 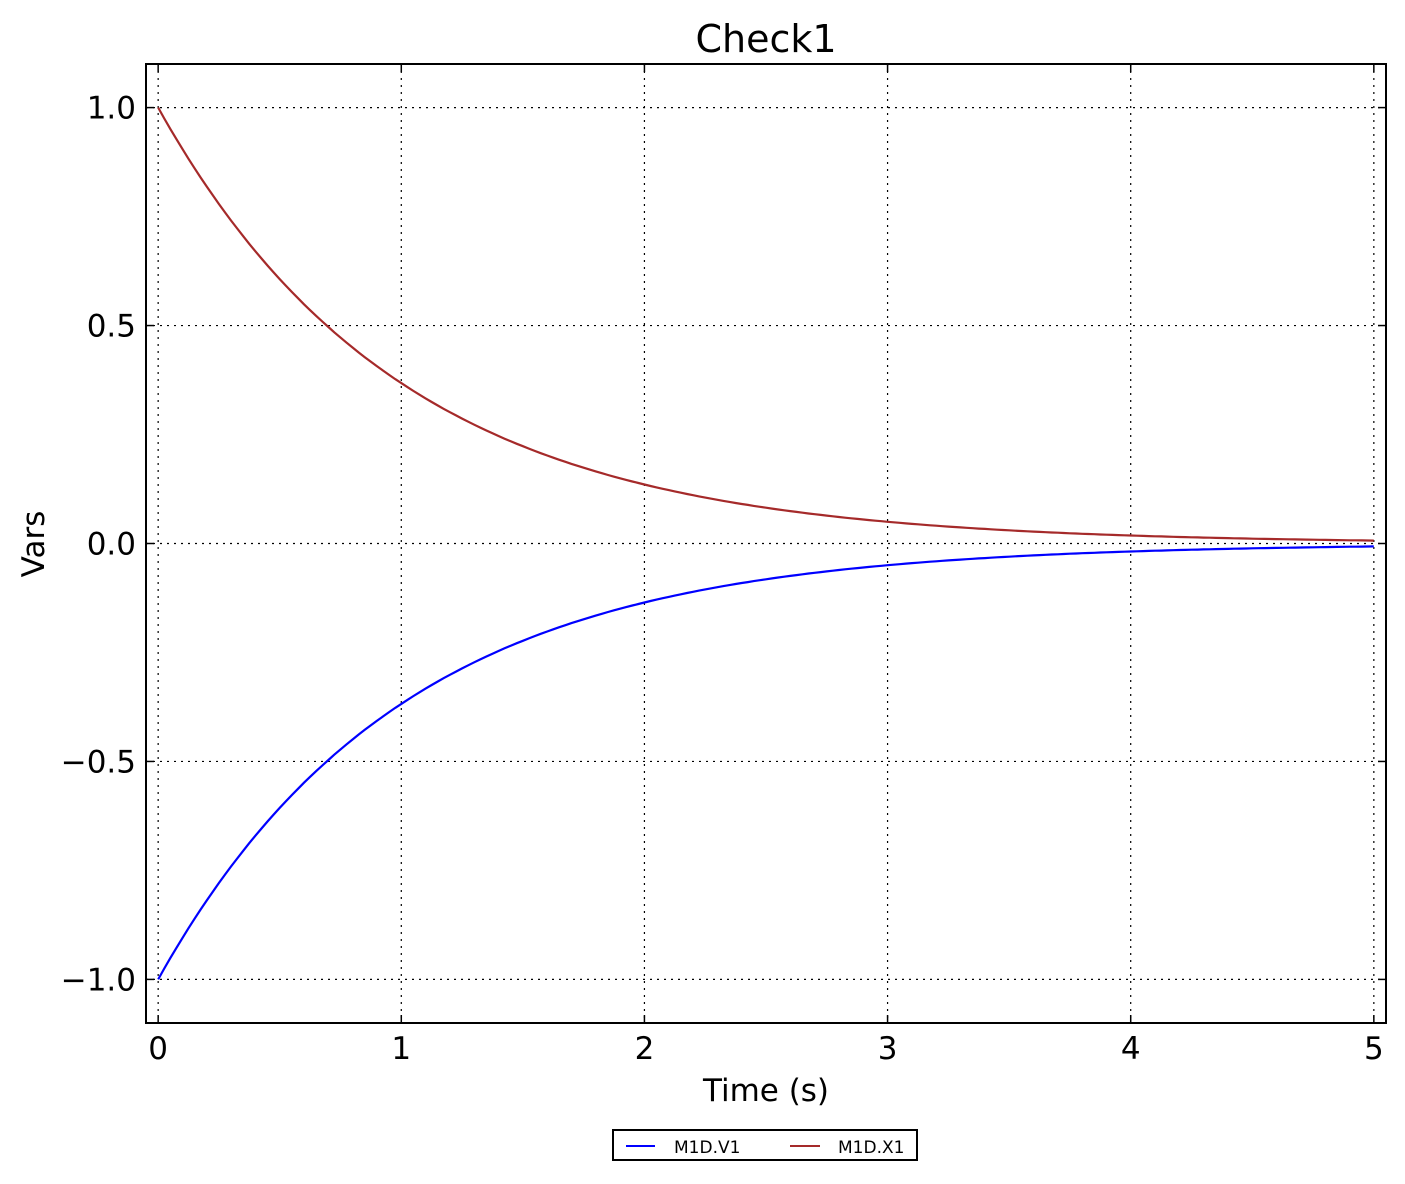 I want to click on x-tick-label: 3, so click(x=888, y=1049).